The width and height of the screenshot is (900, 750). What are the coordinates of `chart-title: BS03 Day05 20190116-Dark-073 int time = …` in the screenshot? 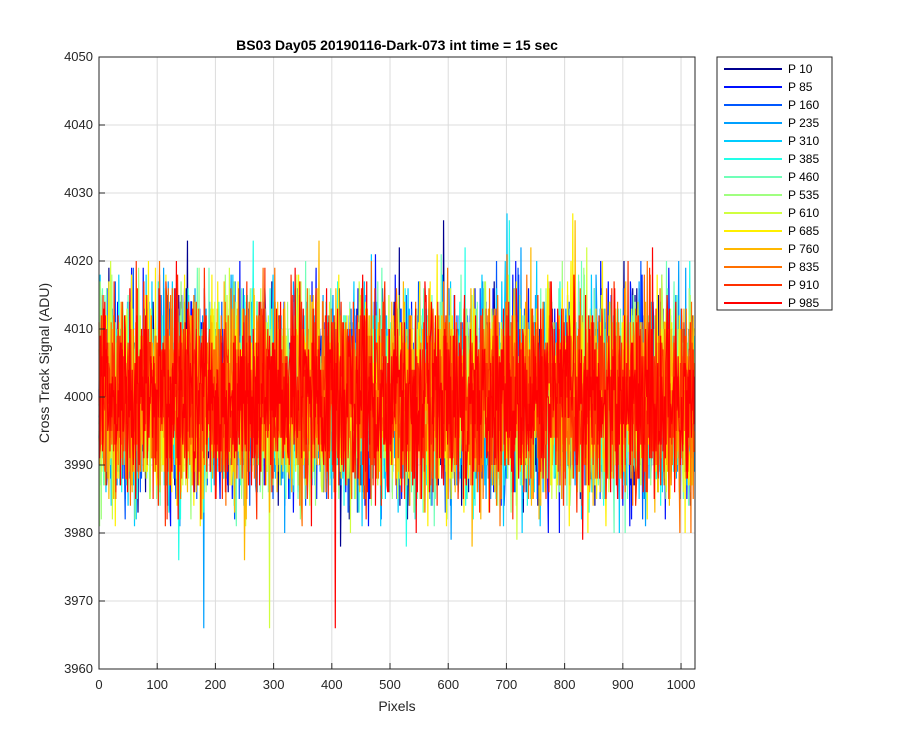 It's located at (397, 45).